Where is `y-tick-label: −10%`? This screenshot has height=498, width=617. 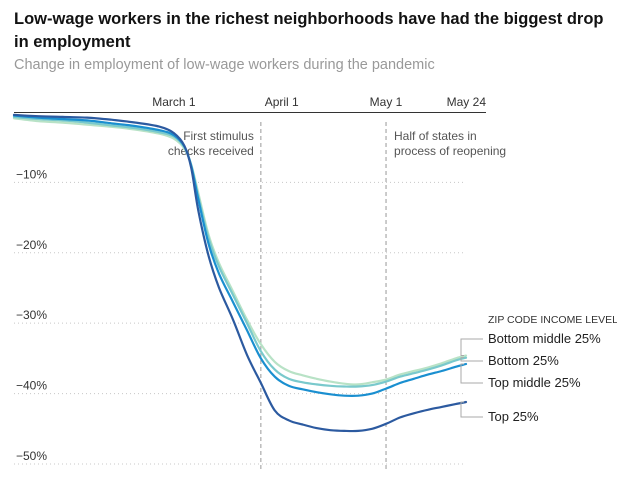
y-tick-label: −10% is located at coordinates (31, 174).